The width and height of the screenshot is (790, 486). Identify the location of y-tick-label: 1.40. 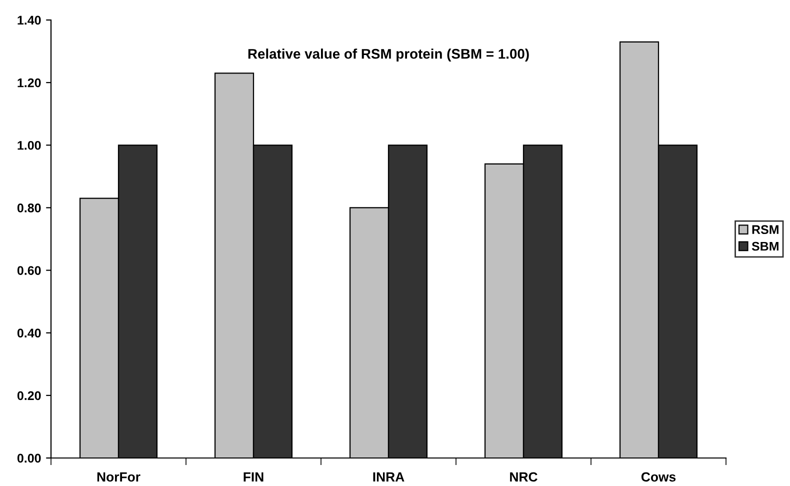
(29, 20).